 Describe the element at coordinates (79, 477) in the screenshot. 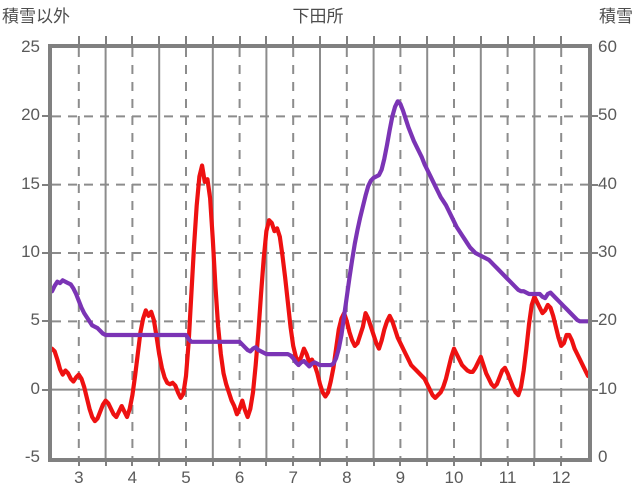

I see `x-tick-label: 3` at that location.